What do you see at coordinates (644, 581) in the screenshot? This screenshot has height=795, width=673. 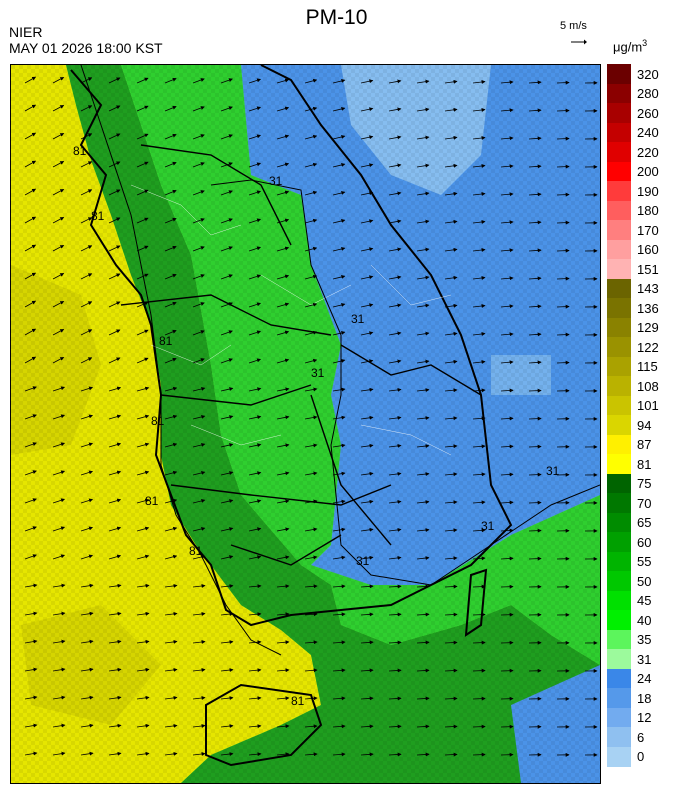 I see `legend-level-label: 50` at bounding box center [644, 581].